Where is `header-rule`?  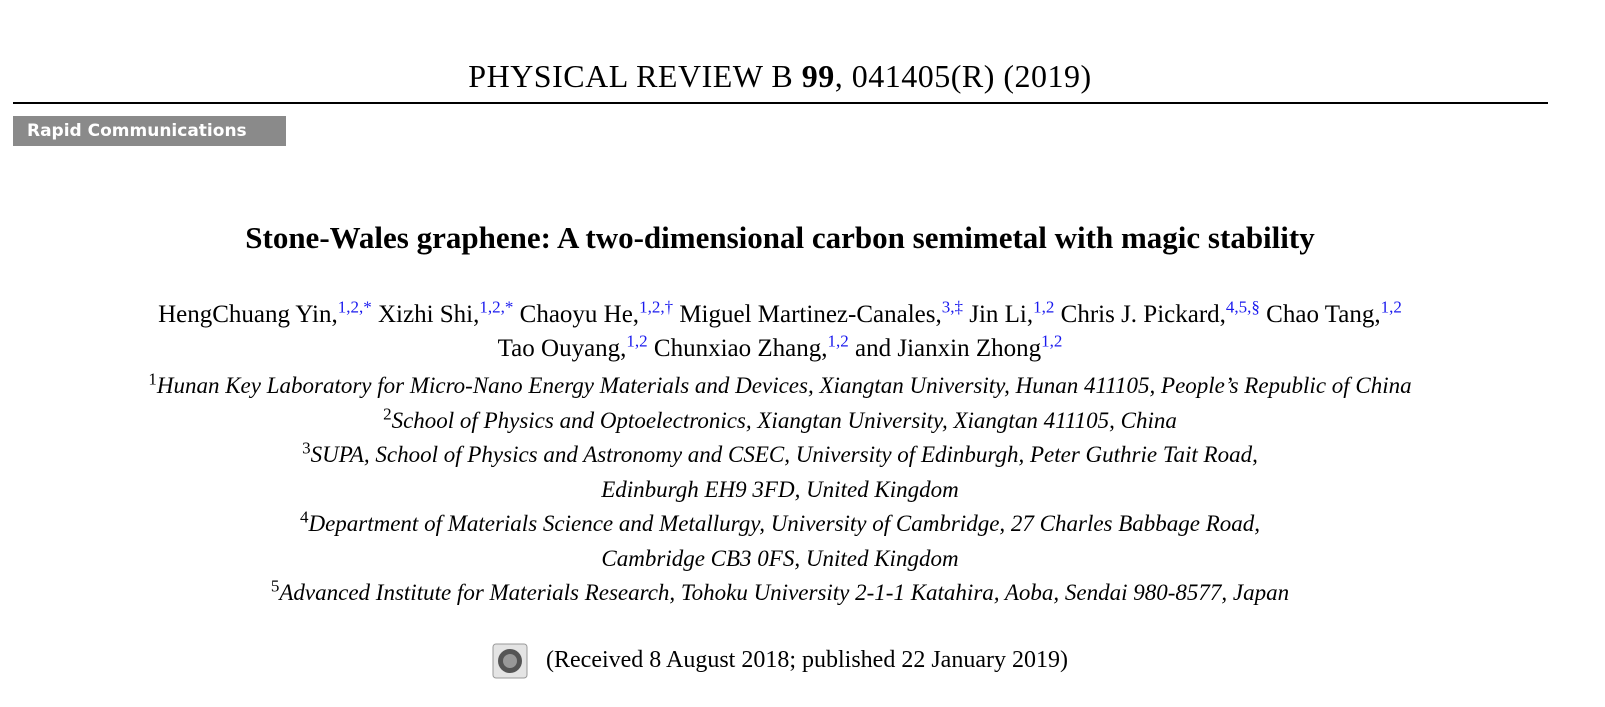
header-rule is located at coordinates (780, 103).